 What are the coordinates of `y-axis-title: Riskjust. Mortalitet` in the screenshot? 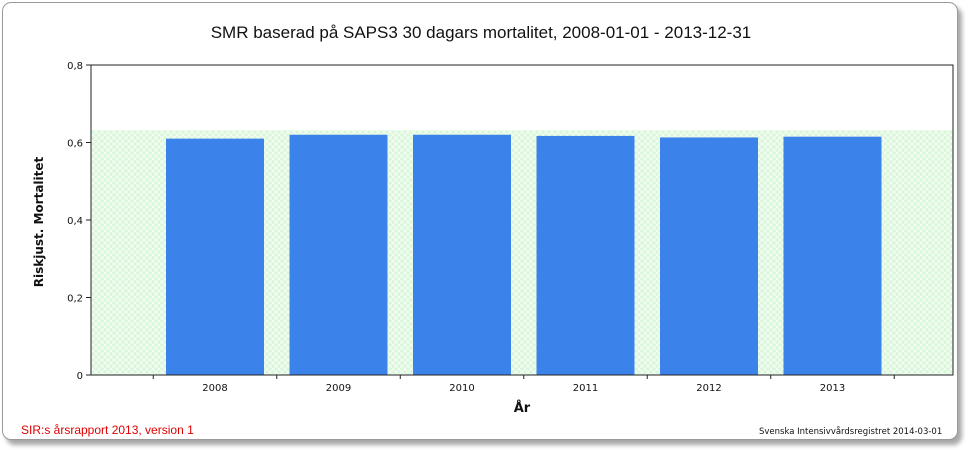 It's located at (39, 221).